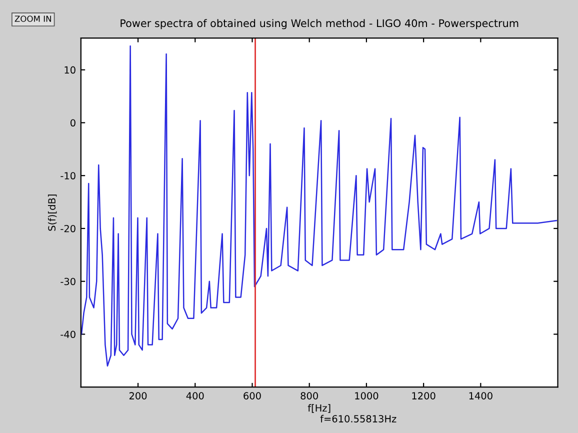 The width and height of the screenshot is (578, 433). What do you see at coordinates (68, 282) in the screenshot?
I see `y-tick-label: -30` at bounding box center [68, 282].